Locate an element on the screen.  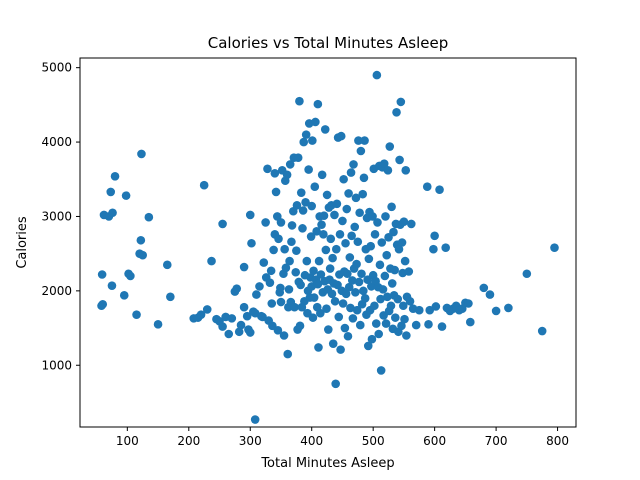
x-tick-label: 800 is located at coordinates (557, 441).